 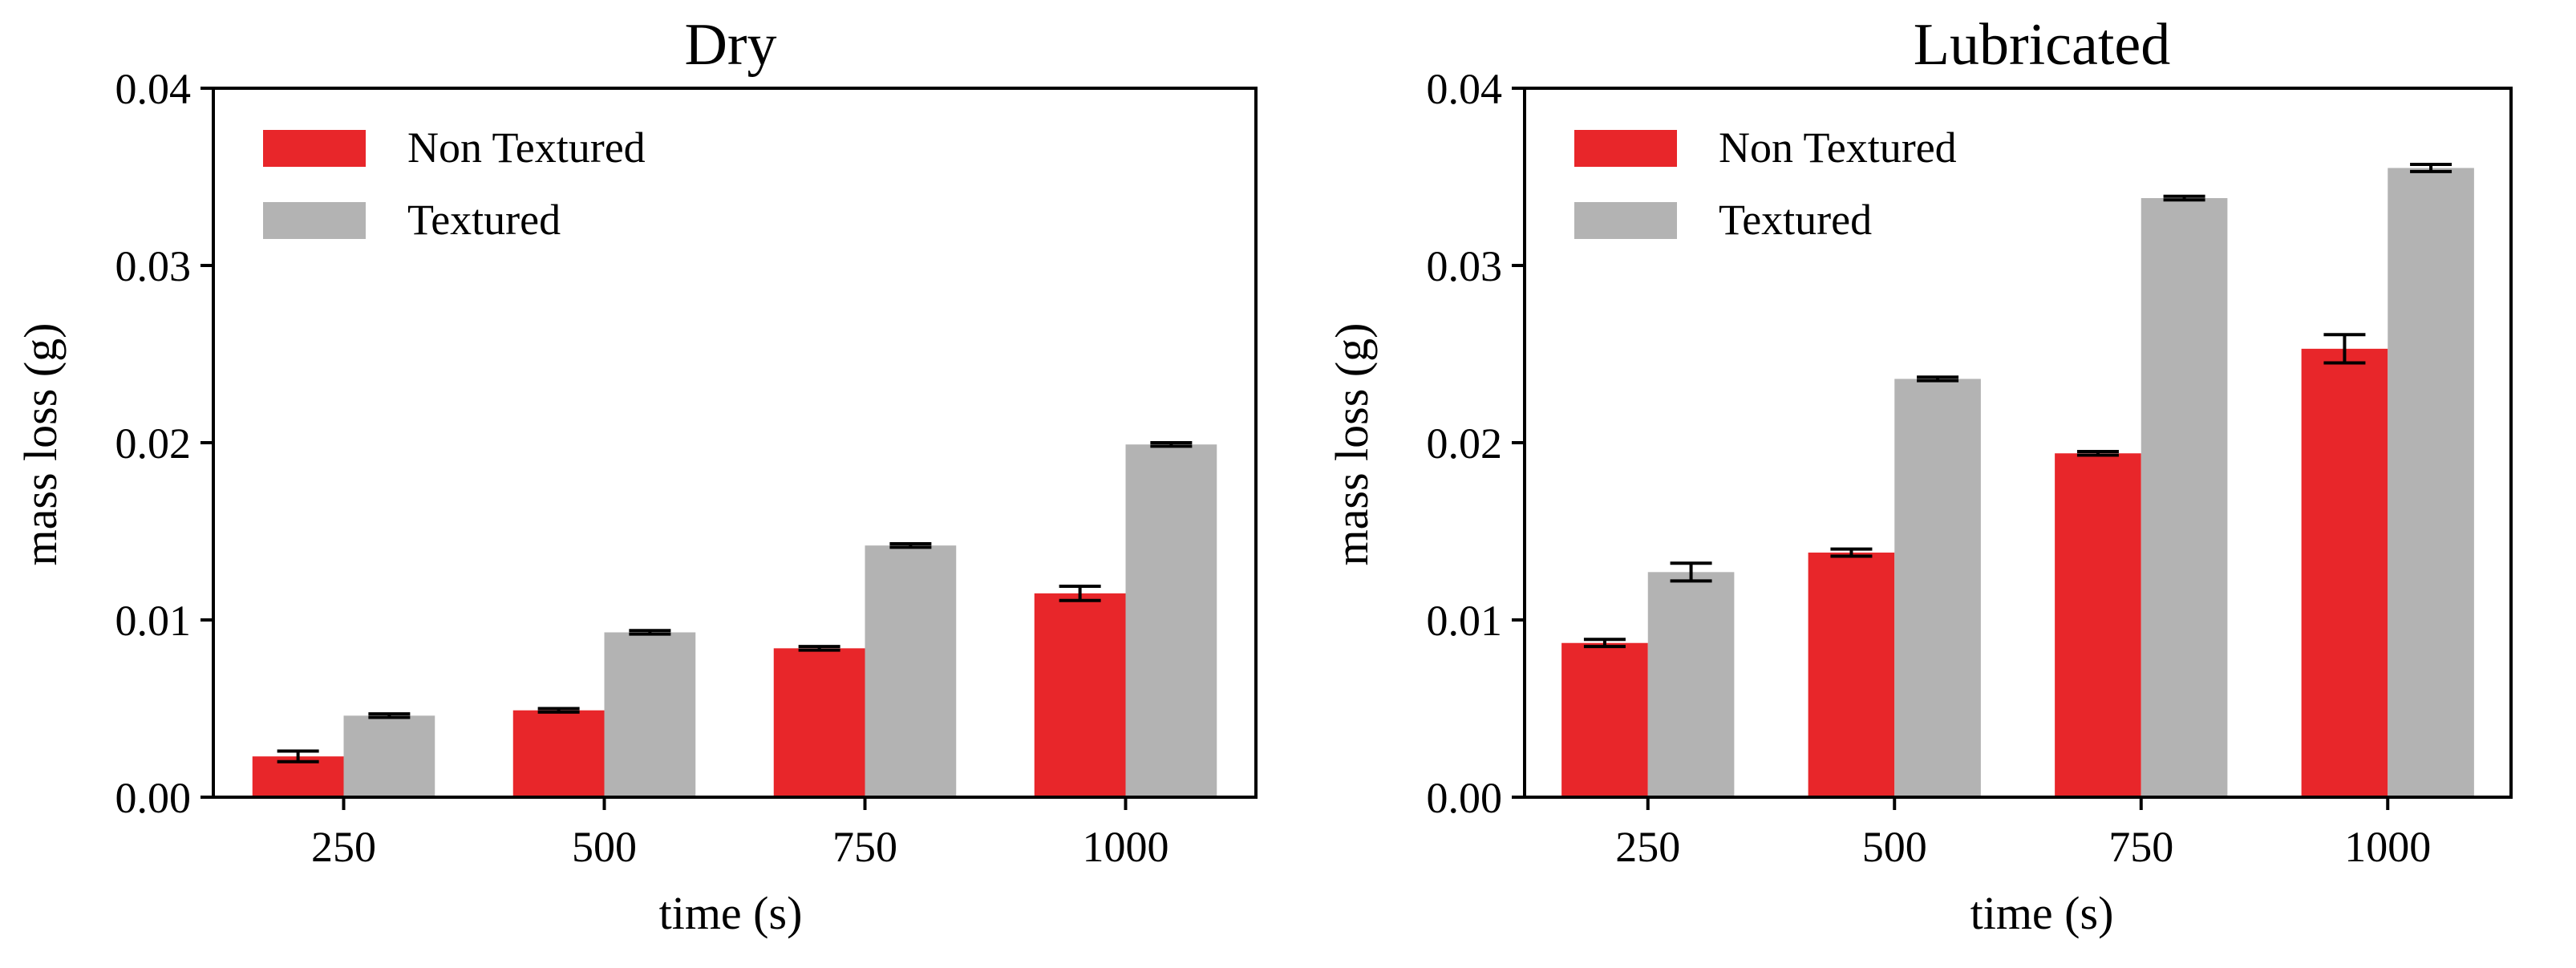 I want to click on chart-title: Lubricated, so click(x=2042, y=45).